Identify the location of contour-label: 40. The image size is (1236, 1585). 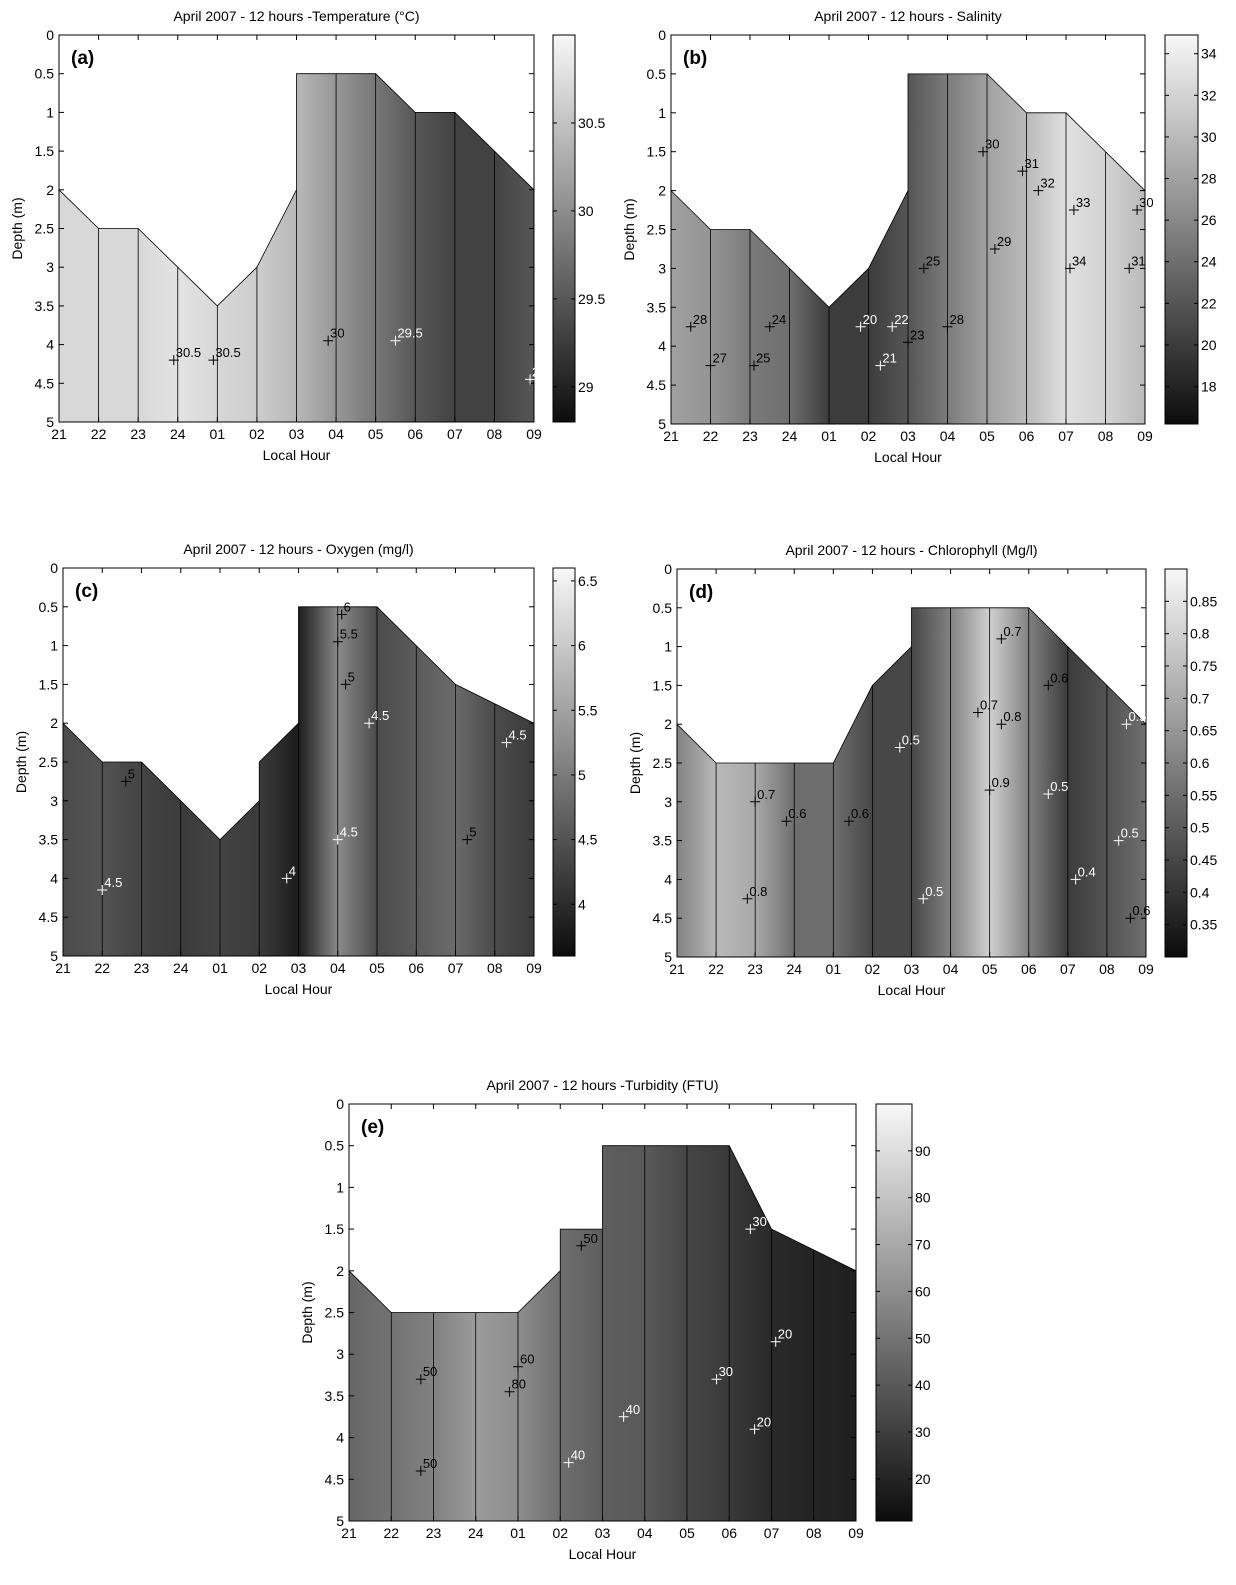
(578, 1455).